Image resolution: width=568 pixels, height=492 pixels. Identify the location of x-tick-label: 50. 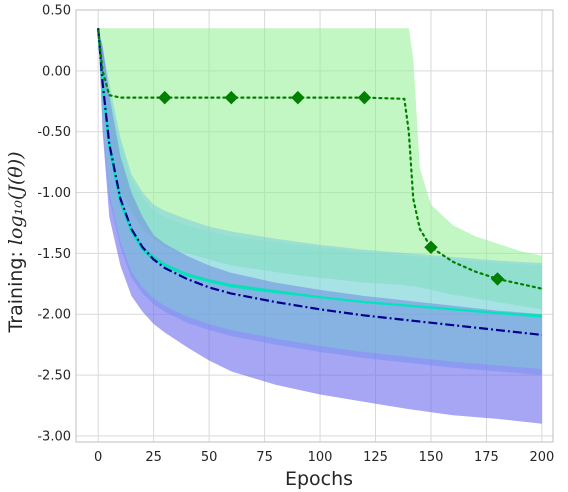
(209, 457).